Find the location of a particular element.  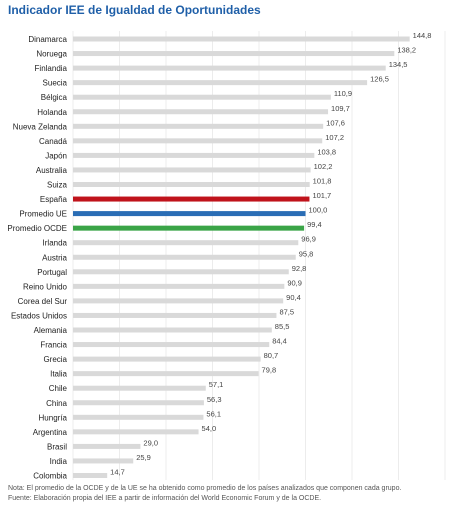

value-label: 103,8 is located at coordinates (326, 151).